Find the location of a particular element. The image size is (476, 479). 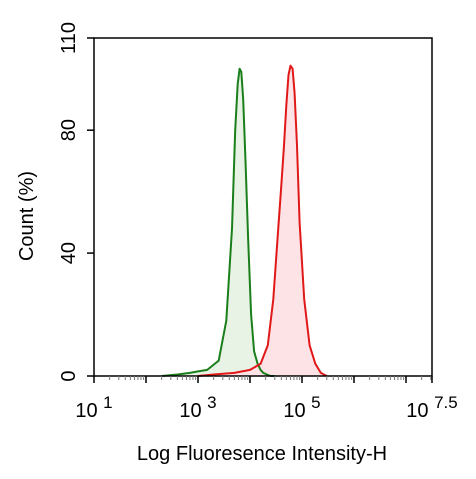

y-axis-title: Count (%) is located at coordinates (27, 216).